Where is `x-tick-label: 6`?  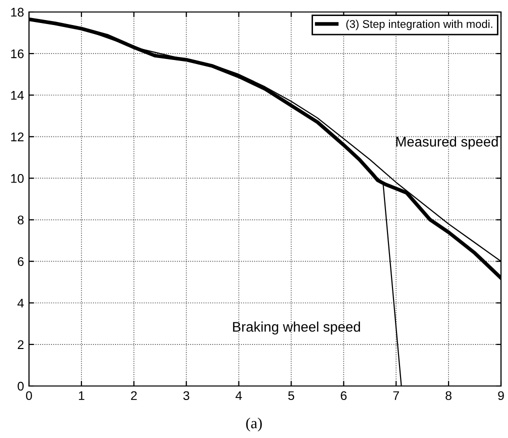
x-tick-label: 6 is located at coordinates (343, 395).